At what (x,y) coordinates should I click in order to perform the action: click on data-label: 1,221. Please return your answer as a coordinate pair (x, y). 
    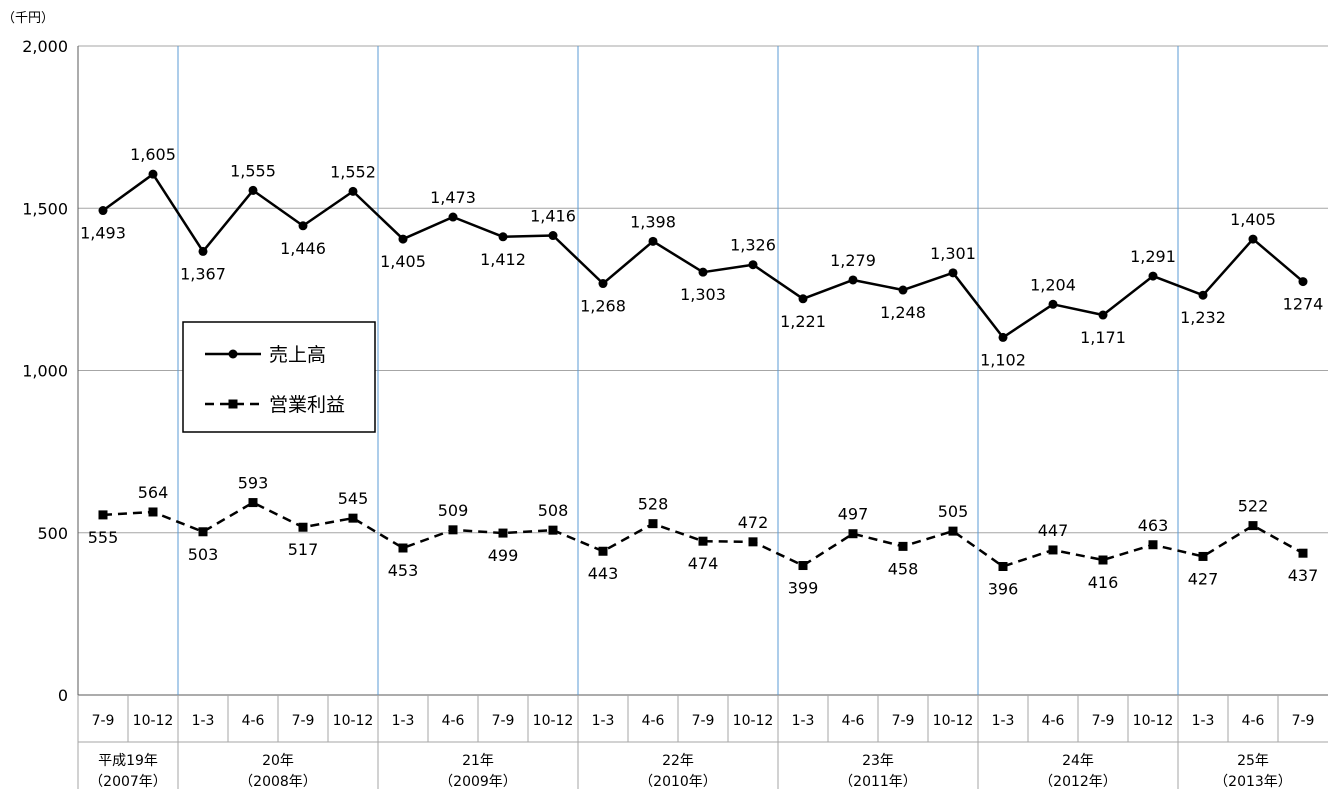
    Looking at the image, I should click on (803, 321).